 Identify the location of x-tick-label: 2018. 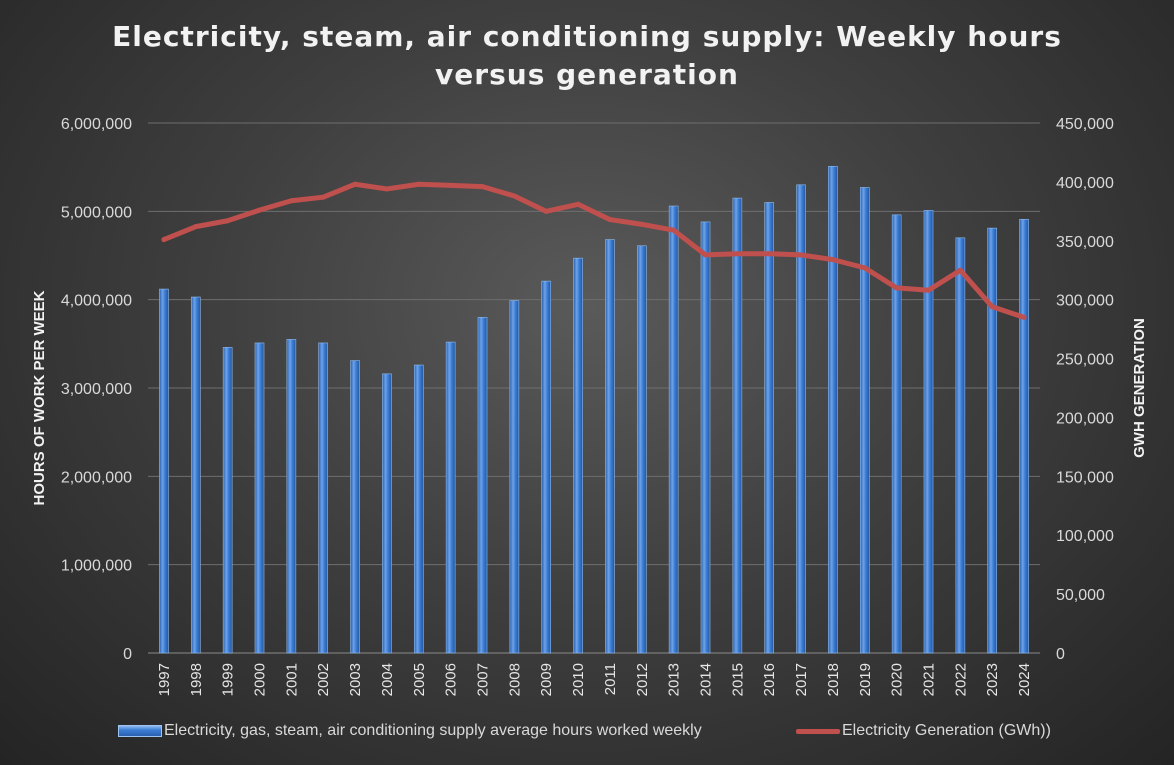
(833, 679).